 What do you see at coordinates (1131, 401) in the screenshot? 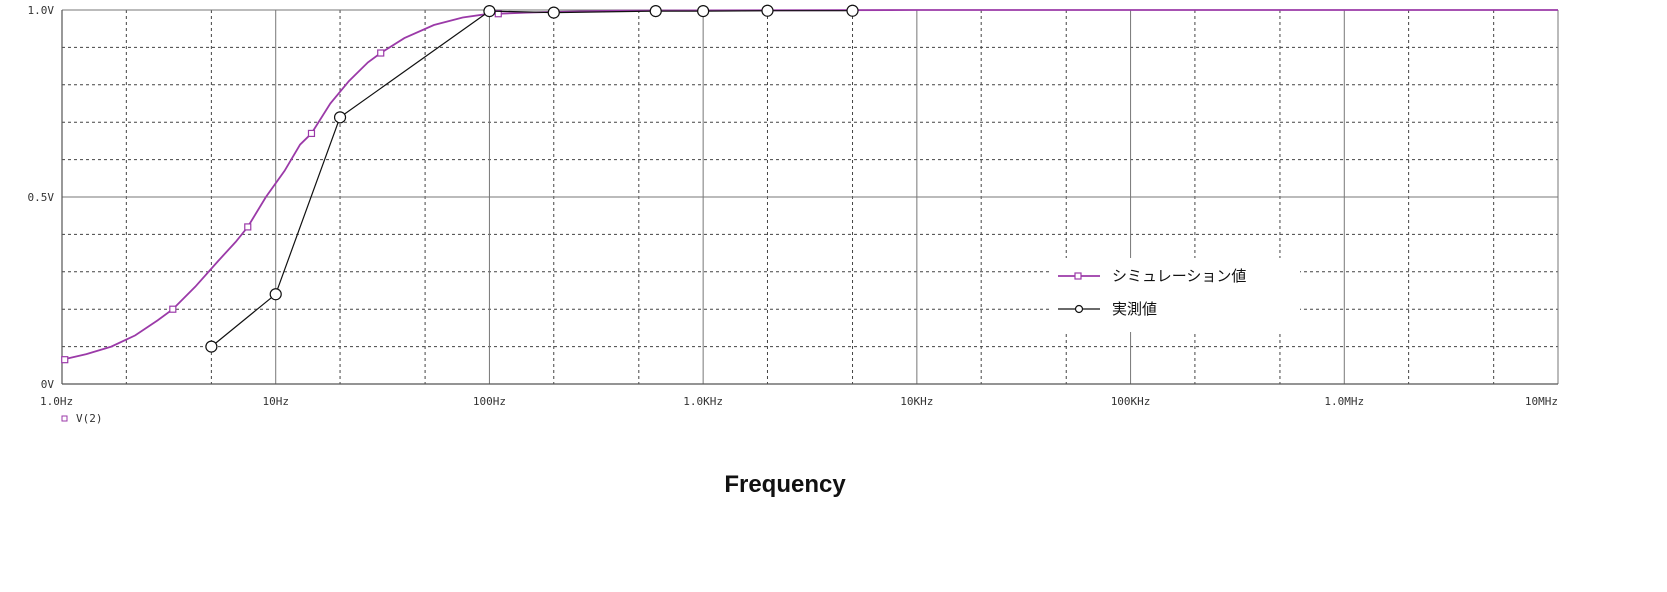
I see `x-tick-label: 100KHz` at bounding box center [1131, 401].